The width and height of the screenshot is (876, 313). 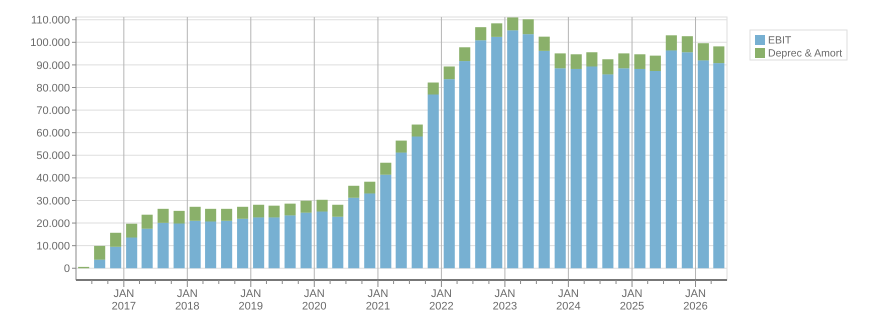 I want to click on legend-label: Deprec & Amort, so click(x=805, y=54).